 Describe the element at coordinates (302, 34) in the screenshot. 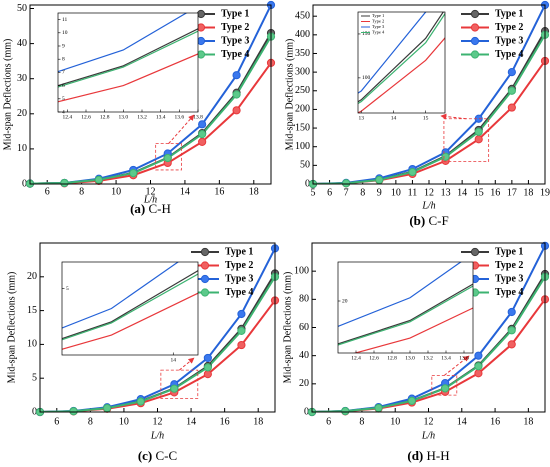

I see `y-tick-label: 400` at that location.